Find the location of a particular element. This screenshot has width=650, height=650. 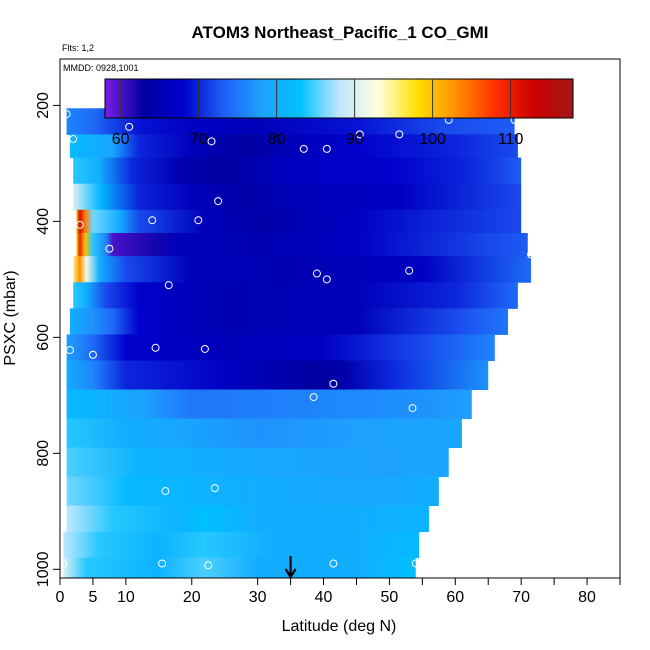

colorbar-tick-label: 90 is located at coordinates (355, 139).